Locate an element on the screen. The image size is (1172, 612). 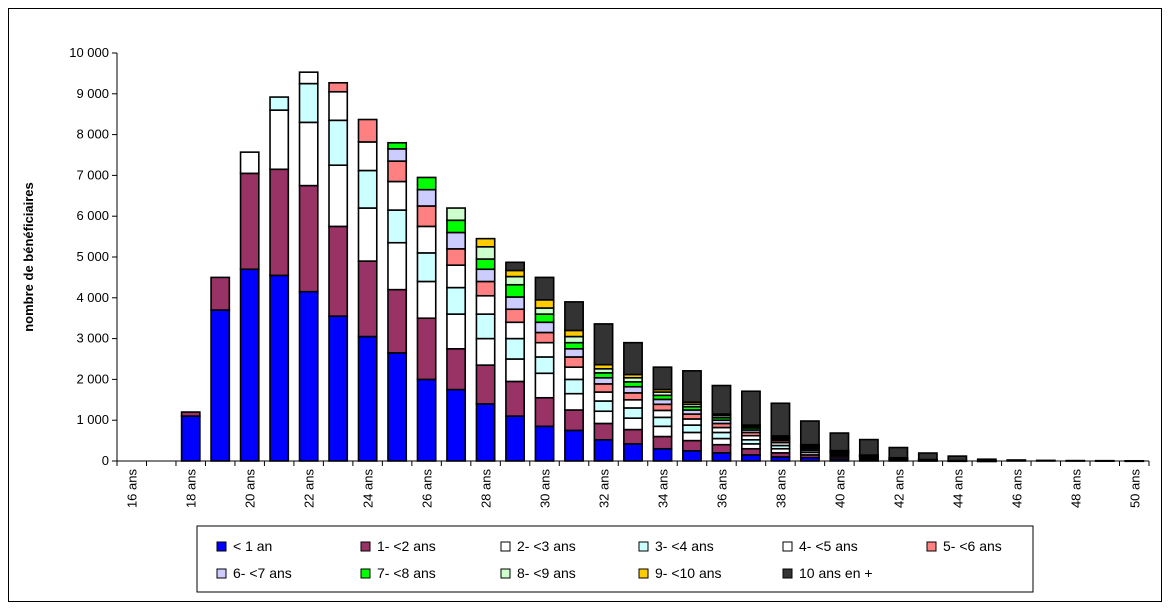
y-axis-title: nombre de bénéficiaires is located at coordinates (28, 257).